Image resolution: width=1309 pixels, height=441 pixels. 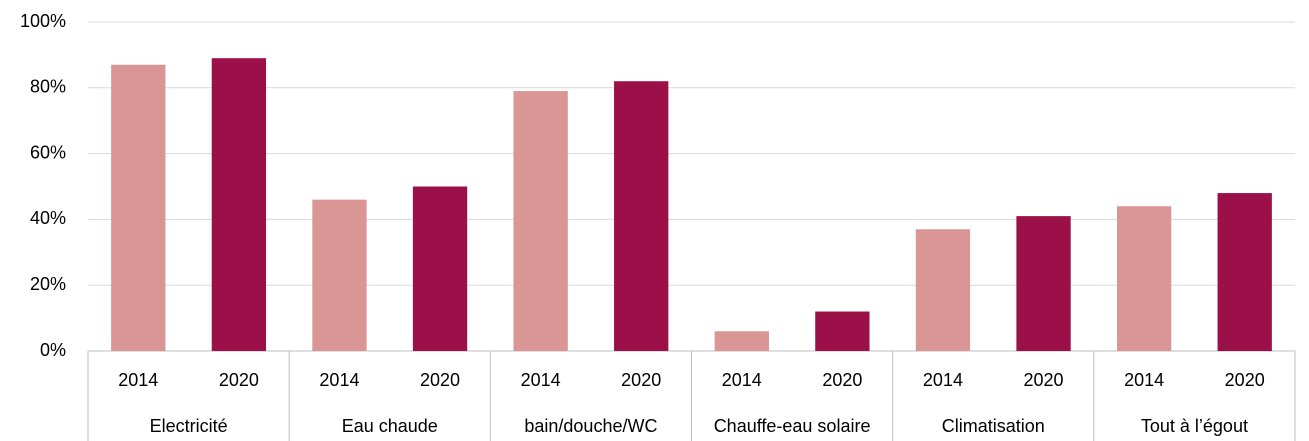 I want to click on x-group-label: Electricité, so click(x=189, y=426).